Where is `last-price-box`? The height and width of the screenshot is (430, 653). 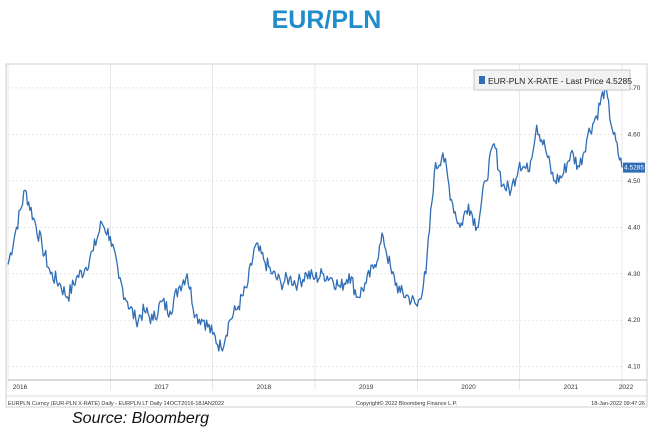 last-price-box is located at coordinates (634, 167).